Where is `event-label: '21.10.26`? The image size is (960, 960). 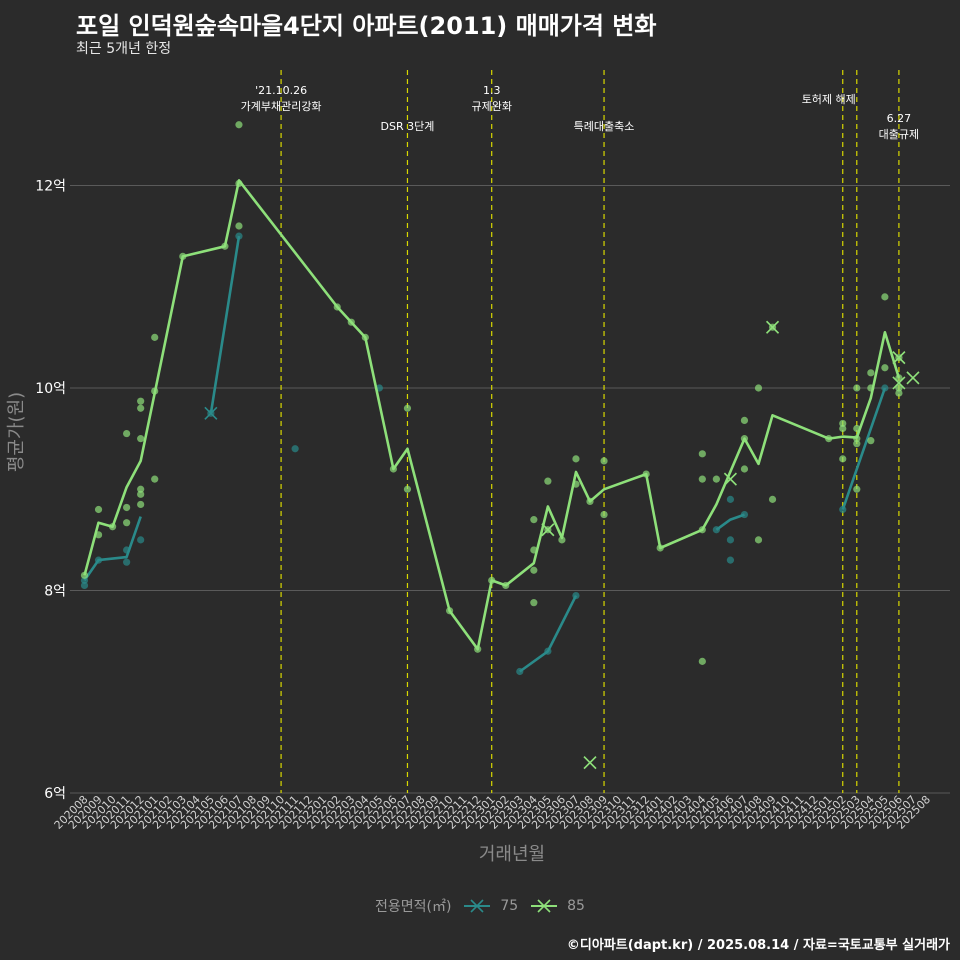
event-label: '21.10.26 is located at coordinates (281, 90).